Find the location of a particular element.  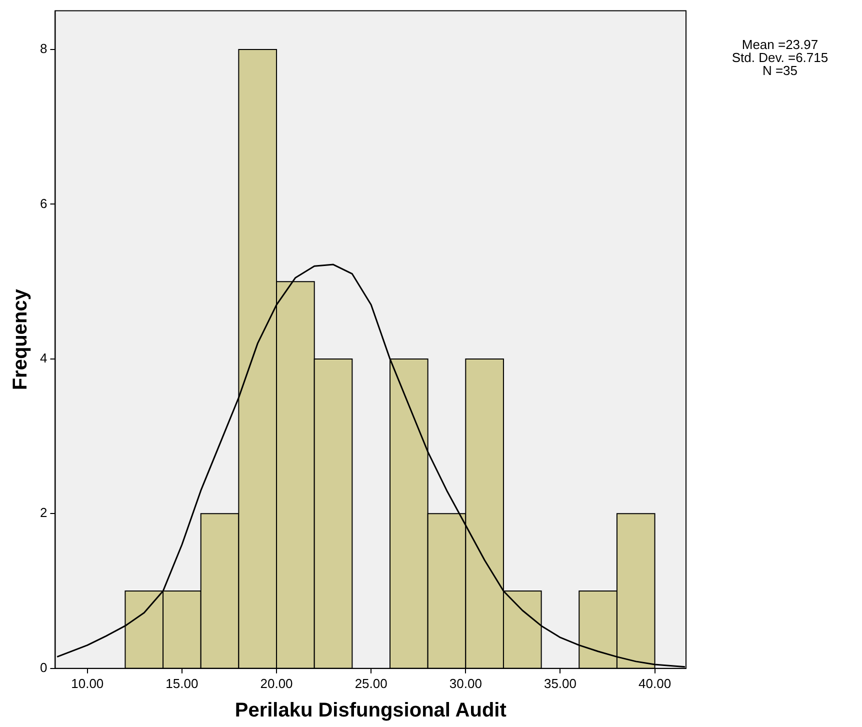

x-axis-title: Perilaku Disfungsional Audit is located at coordinates (370, 711).